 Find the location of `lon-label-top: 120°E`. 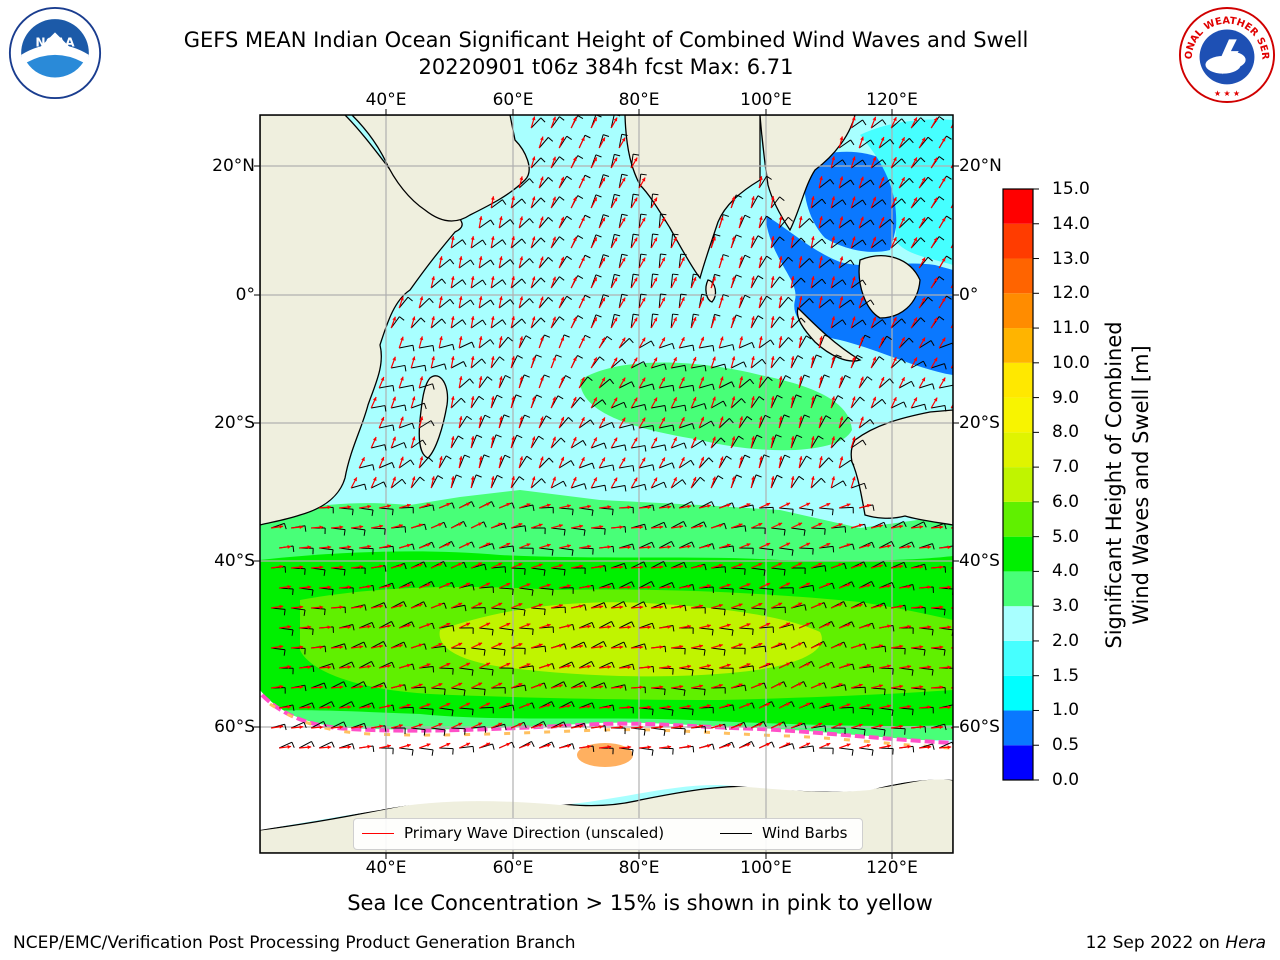

lon-label-top: 120°E is located at coordinates (892, 100).